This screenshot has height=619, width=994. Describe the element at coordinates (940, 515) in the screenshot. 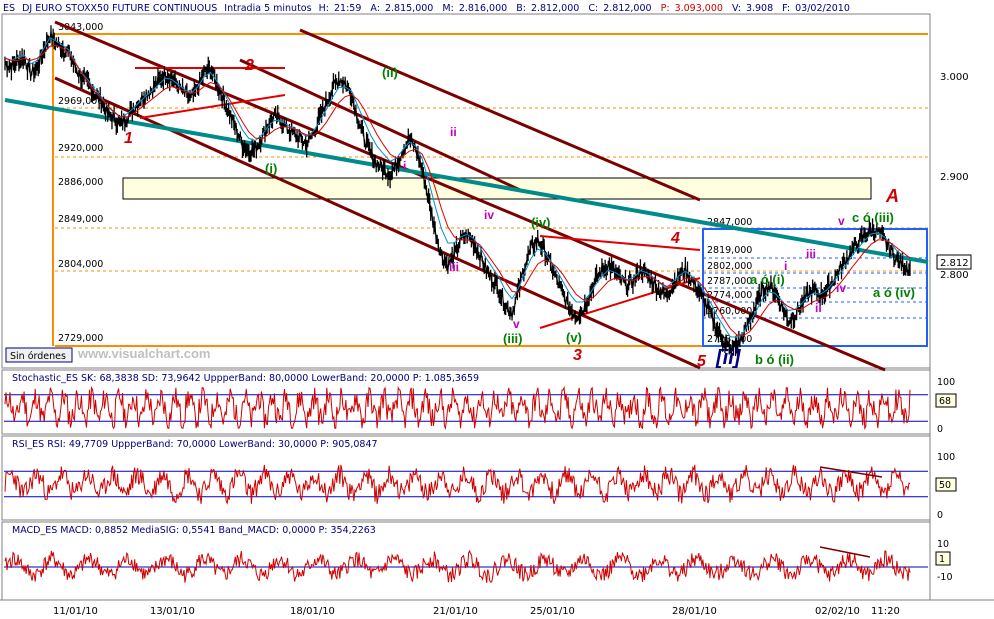

I see `rsi-scale-bottom: 0` at that location.